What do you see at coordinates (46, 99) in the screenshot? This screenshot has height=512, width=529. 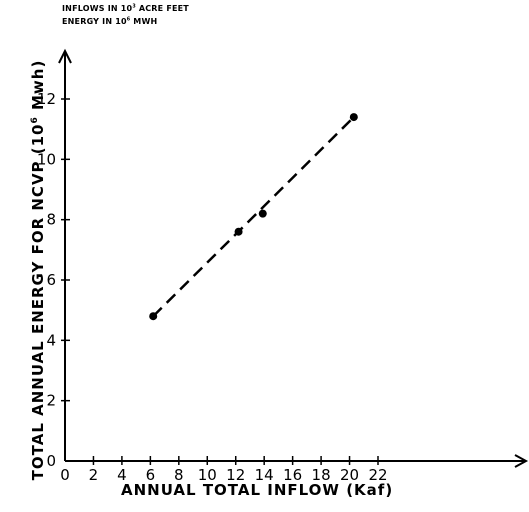 I see `y-tick-label: 12` at bounding box center [46, 99].